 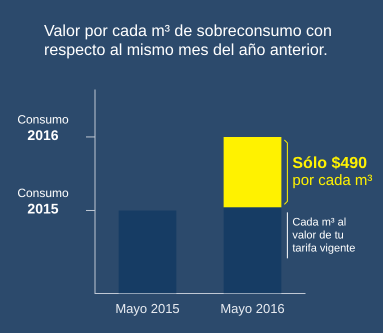 I want to click on x-tick-label: Mayo 2015, so click(x=147, y=308).